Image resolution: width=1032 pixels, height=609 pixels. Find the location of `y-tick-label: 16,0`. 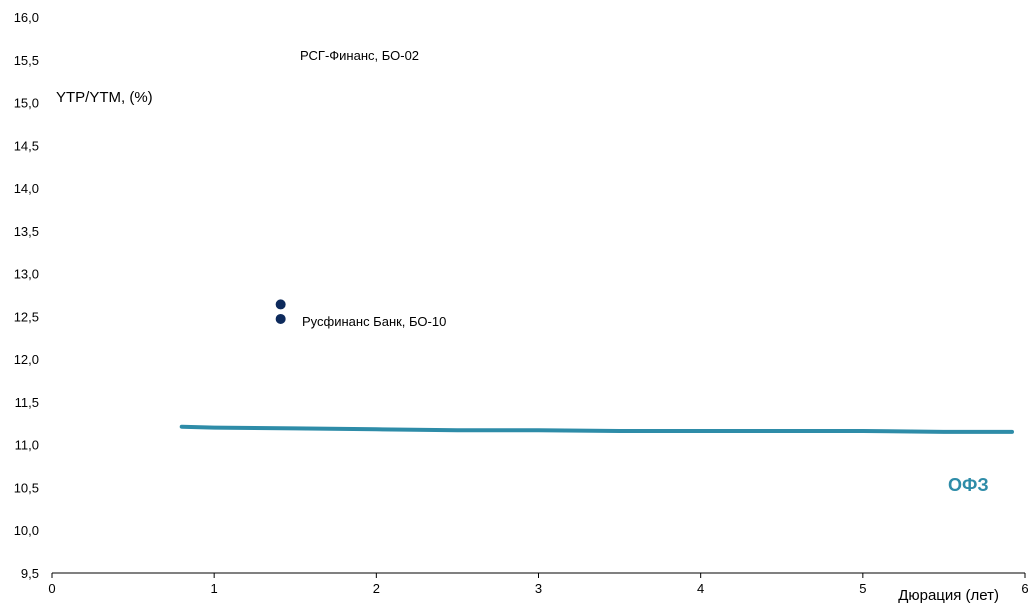

y-tick-label: 16,0 is located at coordinates (26, 17).